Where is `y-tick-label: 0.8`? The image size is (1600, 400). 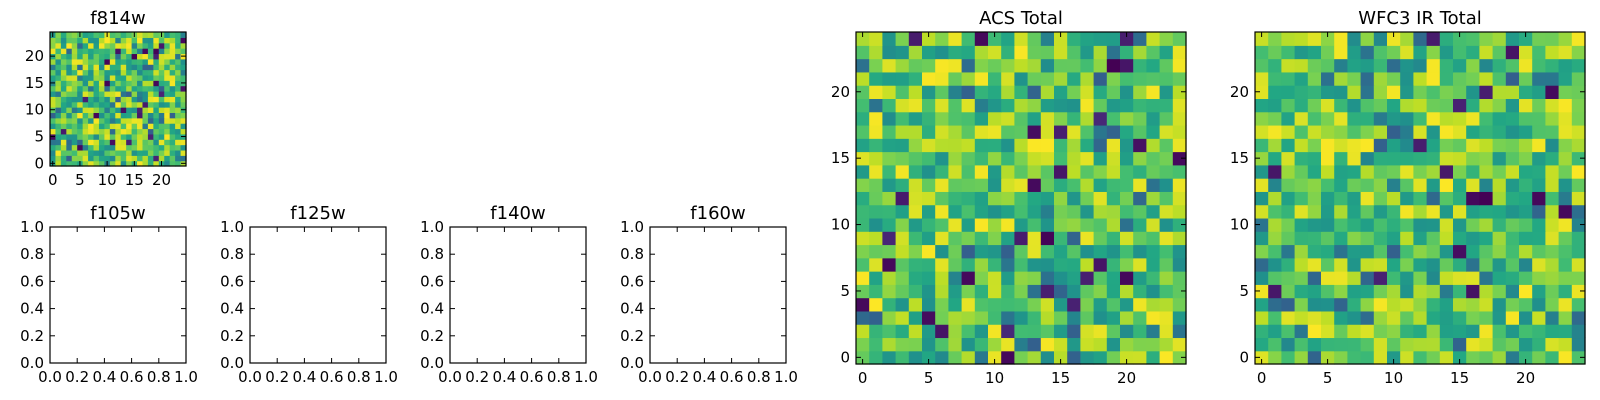 y-tick-label: 0.8 is located at coordinates (632, 254).